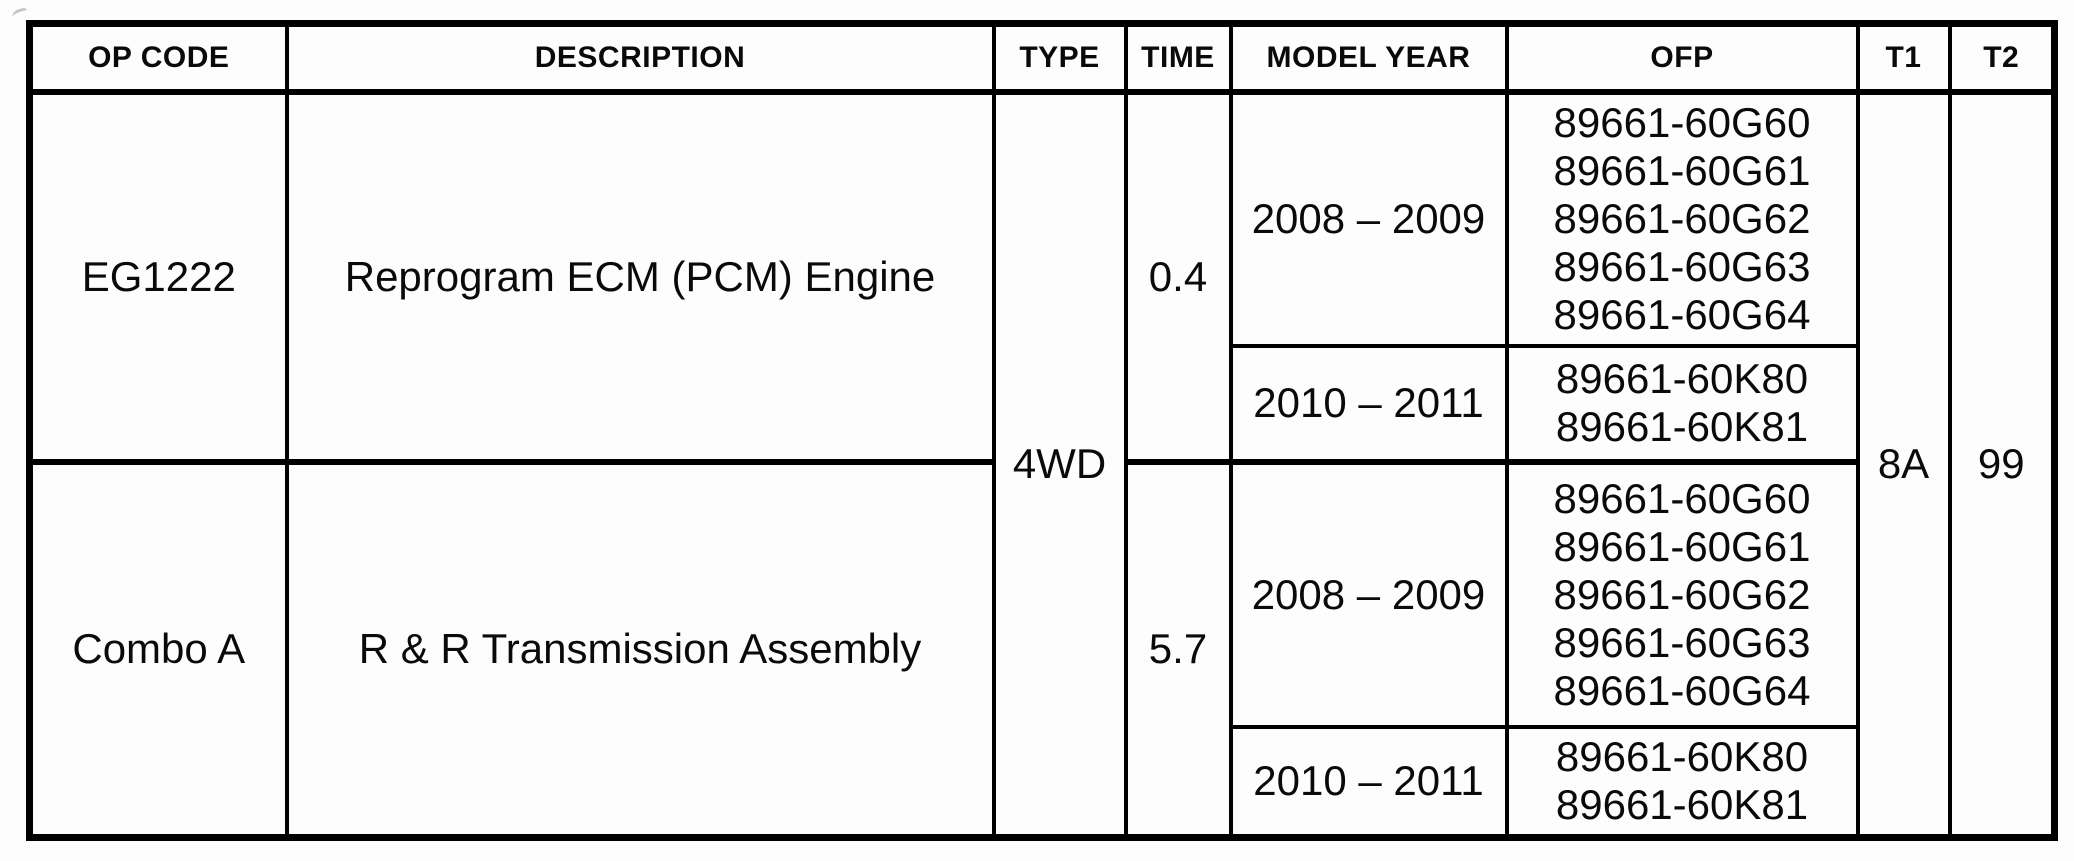 This screenshot has width=2074, height=861. Describe the element at coordinates (158, 649) in the screenshot. I see `op-code-cell: Combo A` at that location.